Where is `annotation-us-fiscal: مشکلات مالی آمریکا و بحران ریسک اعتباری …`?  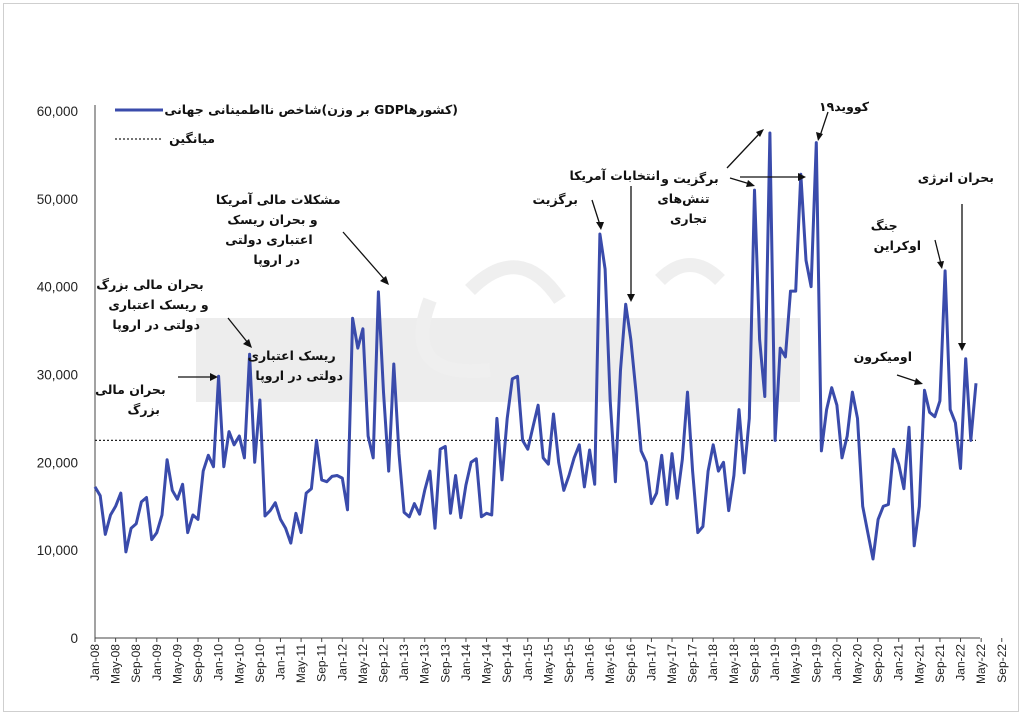
annotation-us-fiscal: مشکلات مالی آمریکا و بحران ریسک اعتباری … is located at coordinates (280, 229).